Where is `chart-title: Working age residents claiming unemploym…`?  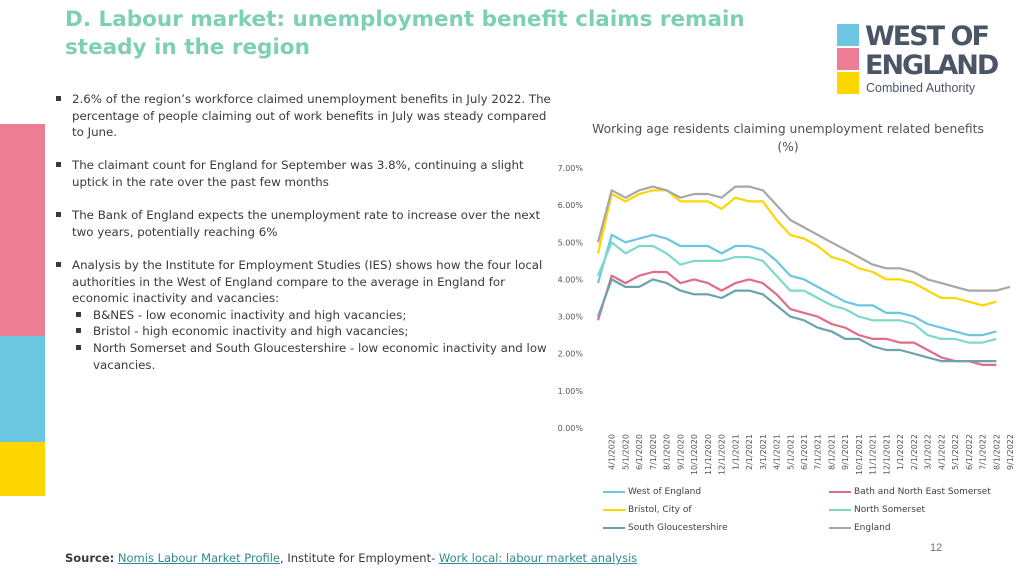 chart-title: Working age residents claiming unemploym… is located at coordinates (788, 138).